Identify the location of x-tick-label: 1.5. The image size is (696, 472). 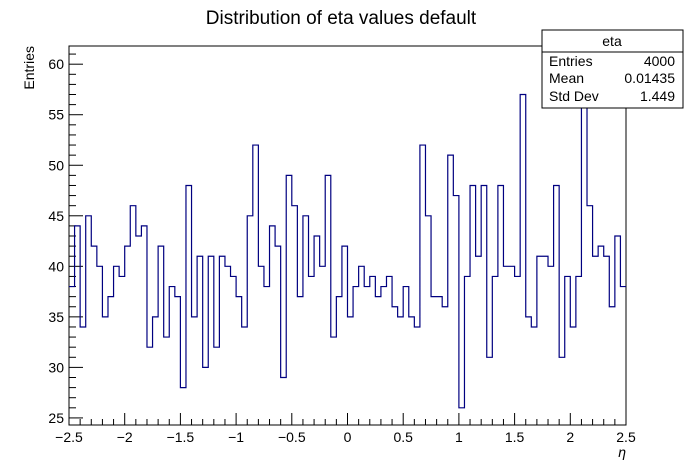
(515, 437).